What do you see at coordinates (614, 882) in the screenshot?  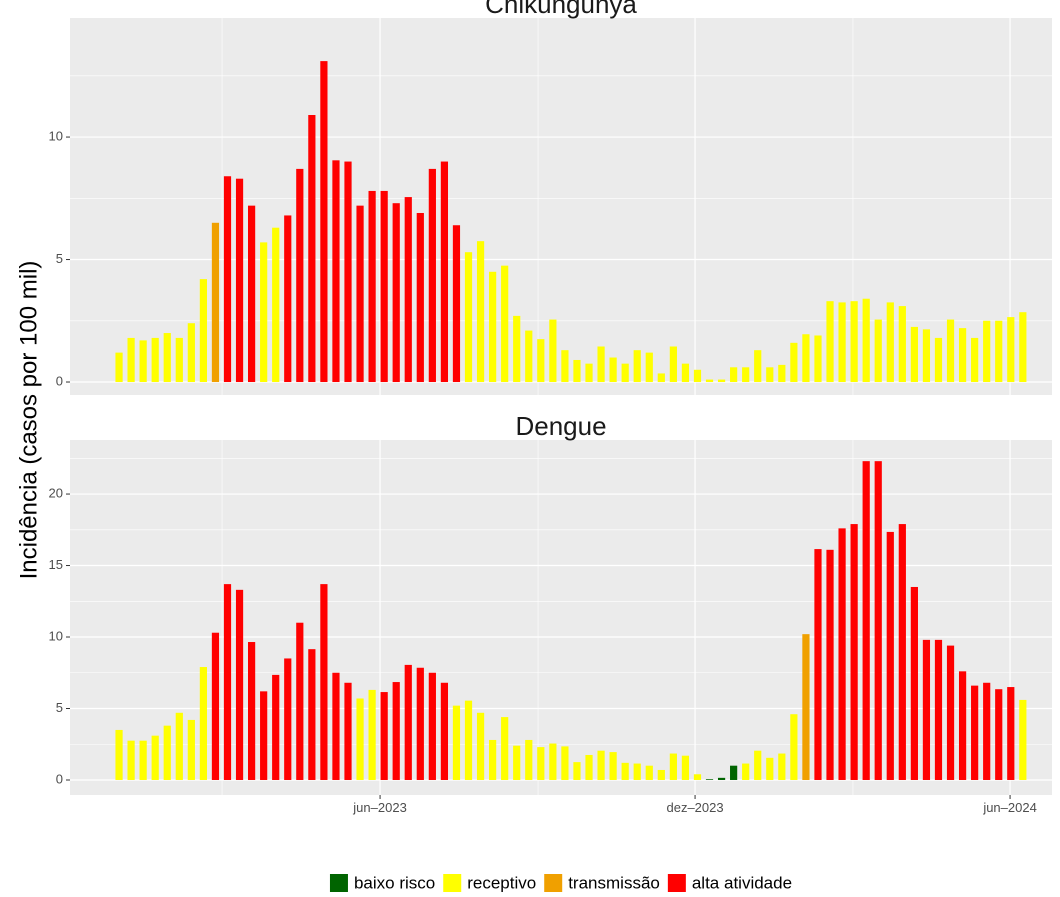 I see `legend-label: transmissão` at bounding box center [614, 882].